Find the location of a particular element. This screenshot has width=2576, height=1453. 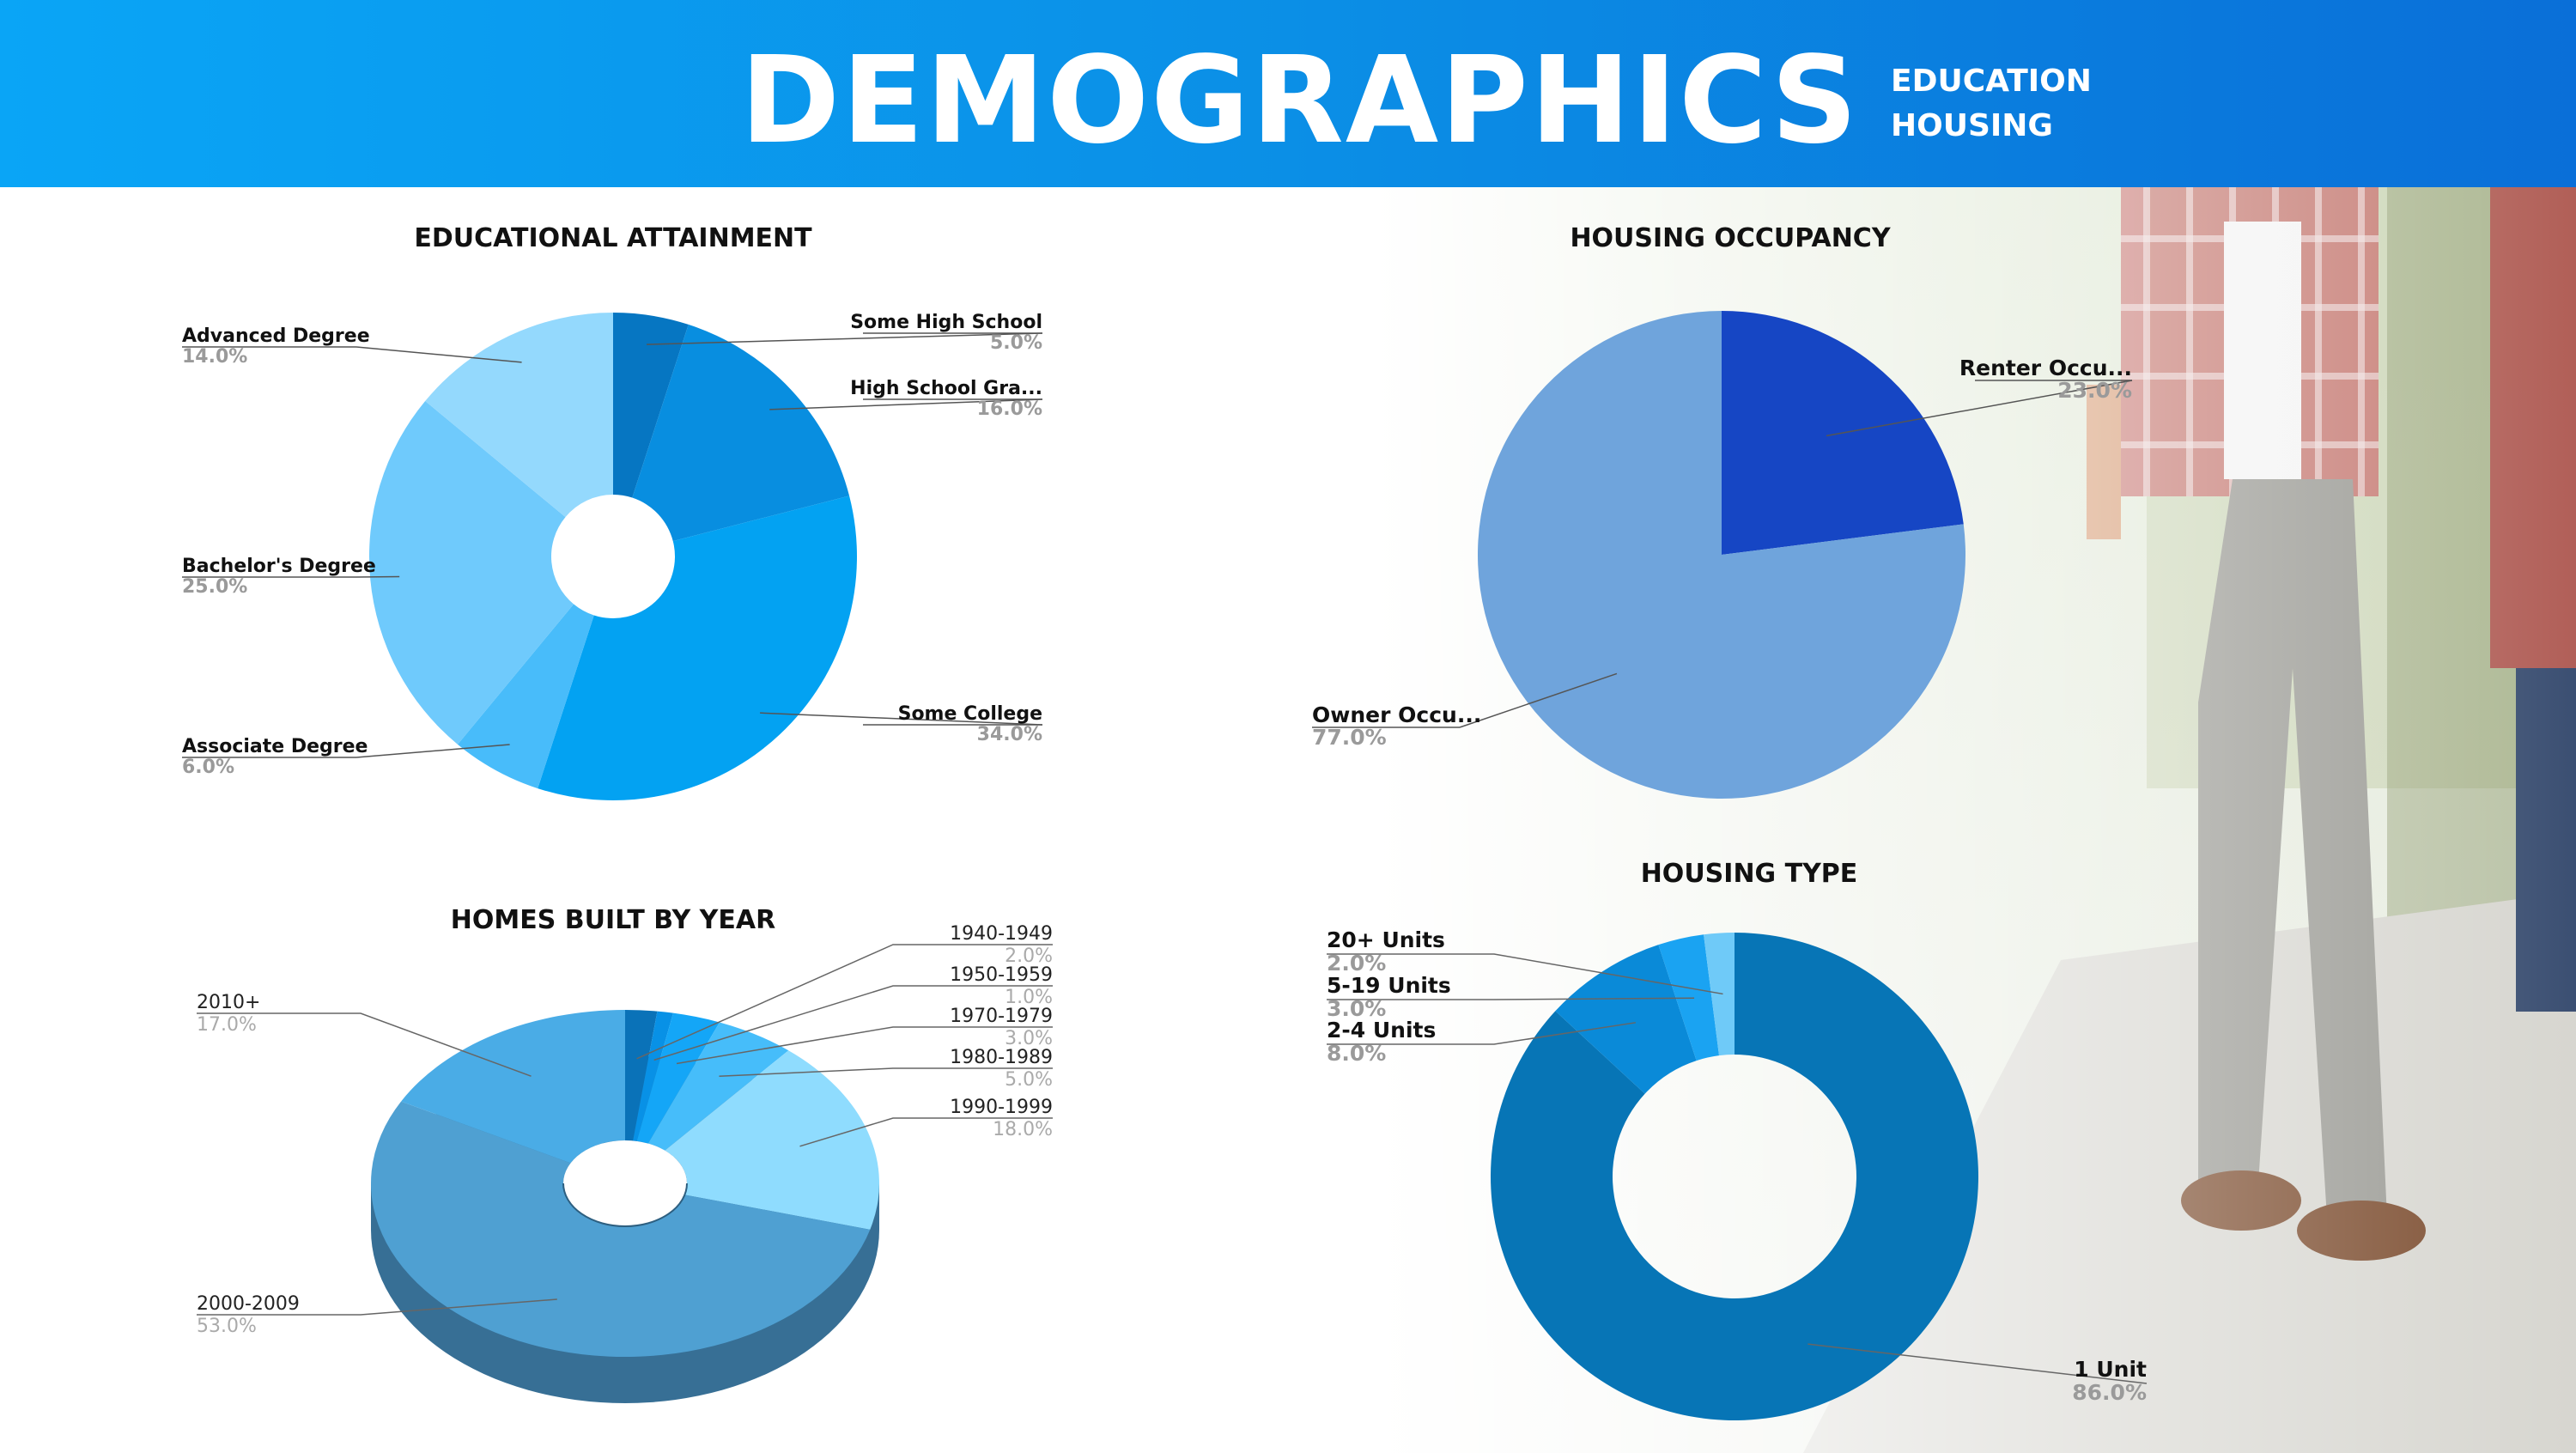

slice-percent: 16.0% is located at coordinates (1009, 409).